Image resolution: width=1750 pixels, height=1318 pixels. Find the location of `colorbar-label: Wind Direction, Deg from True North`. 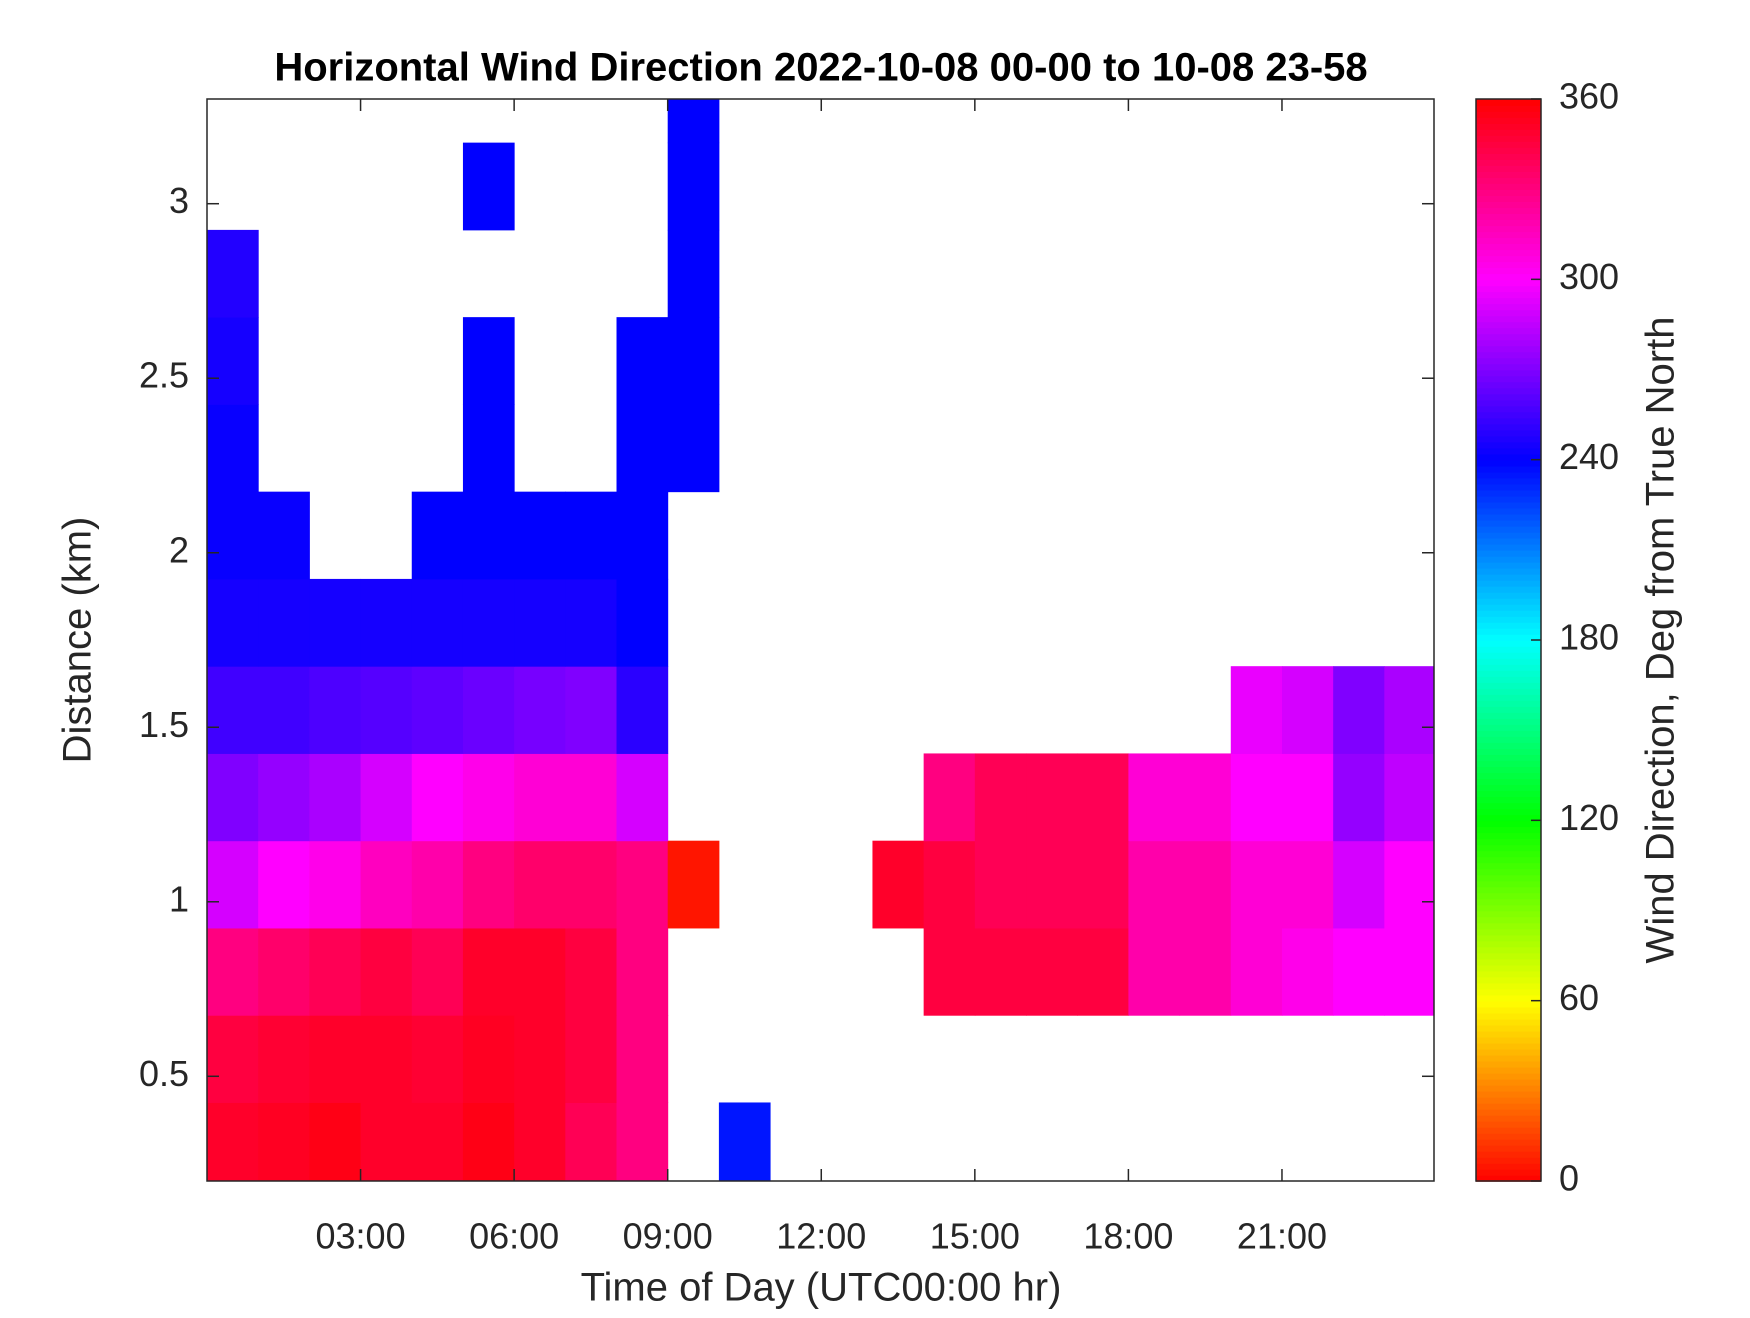

colorbar-label: Wind Direction, Deg from True North is located at coordinates (1661, 640).